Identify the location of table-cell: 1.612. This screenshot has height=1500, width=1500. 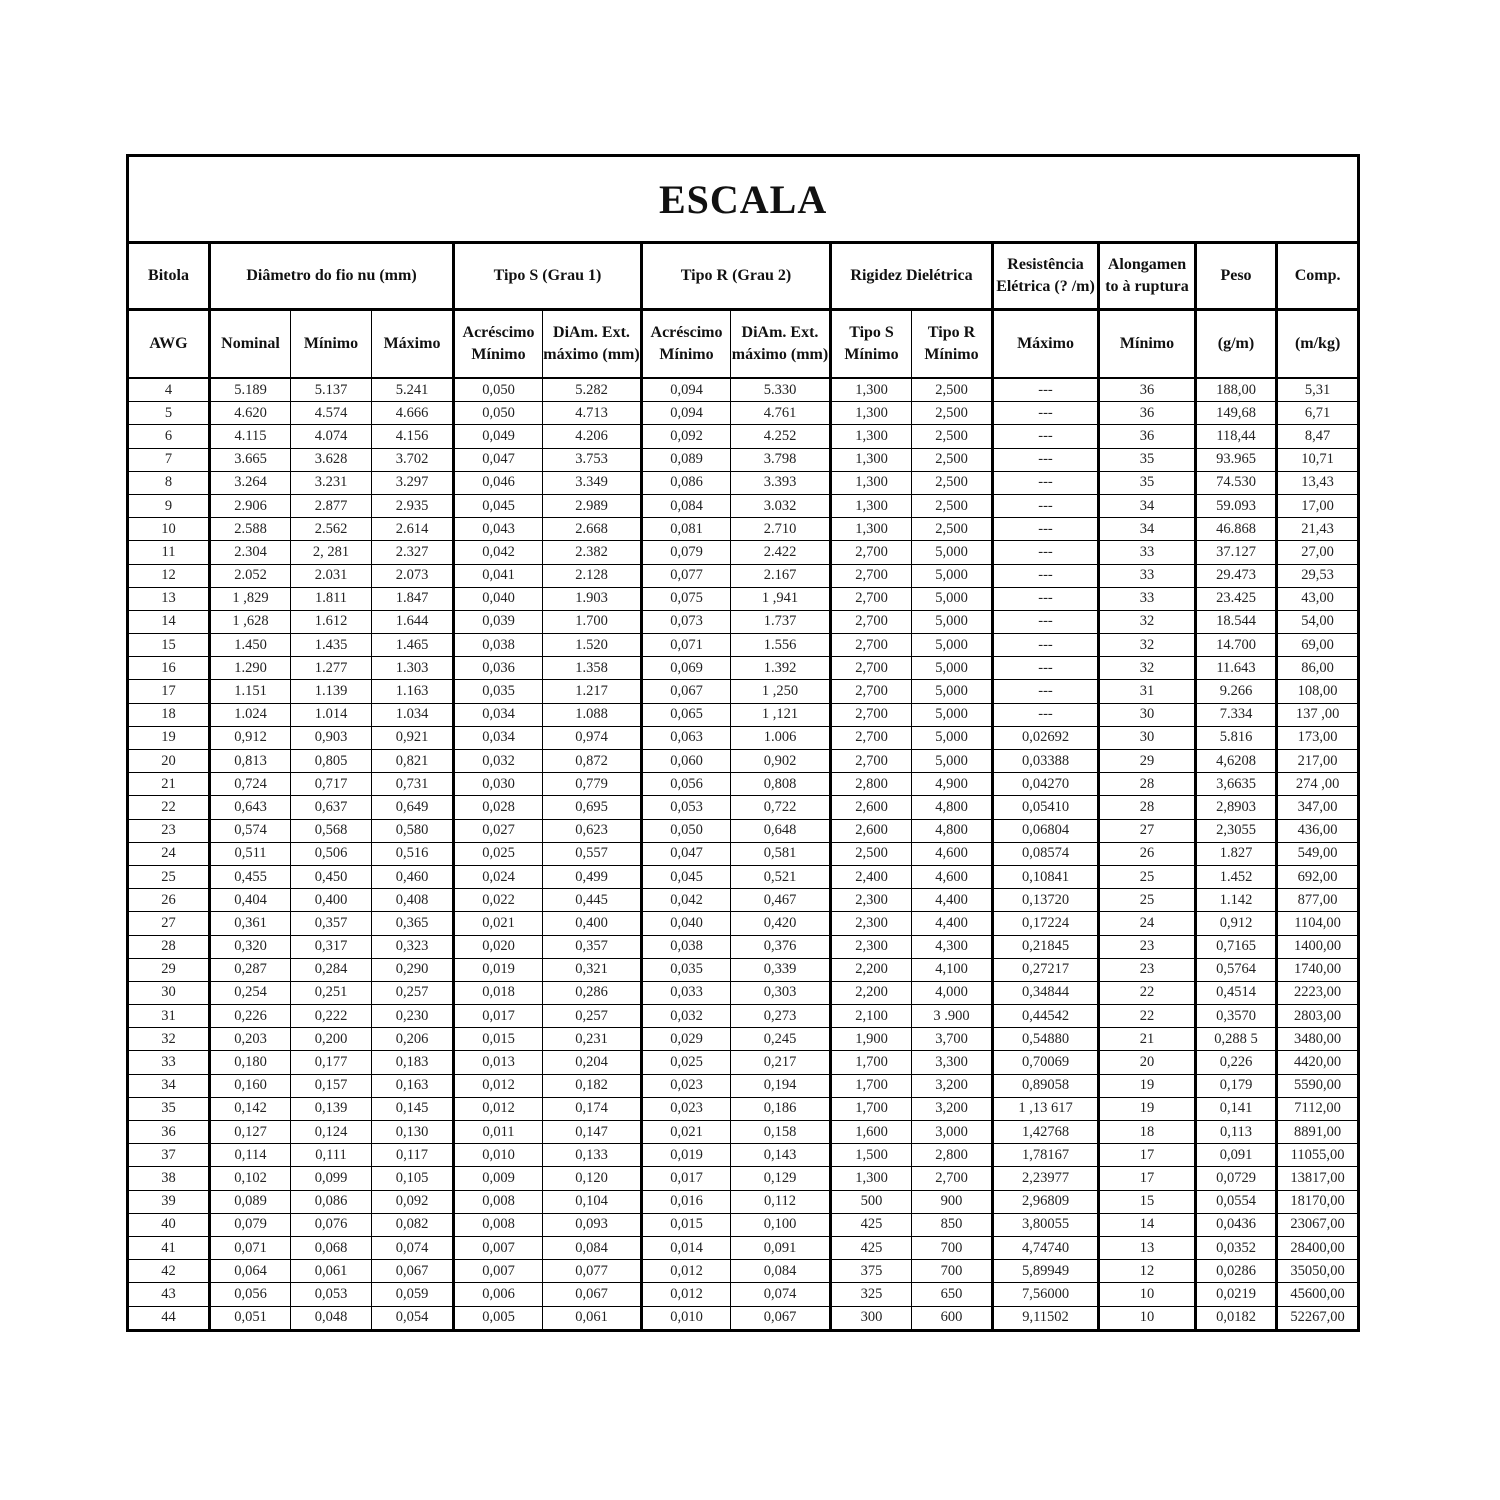
(331, 622).